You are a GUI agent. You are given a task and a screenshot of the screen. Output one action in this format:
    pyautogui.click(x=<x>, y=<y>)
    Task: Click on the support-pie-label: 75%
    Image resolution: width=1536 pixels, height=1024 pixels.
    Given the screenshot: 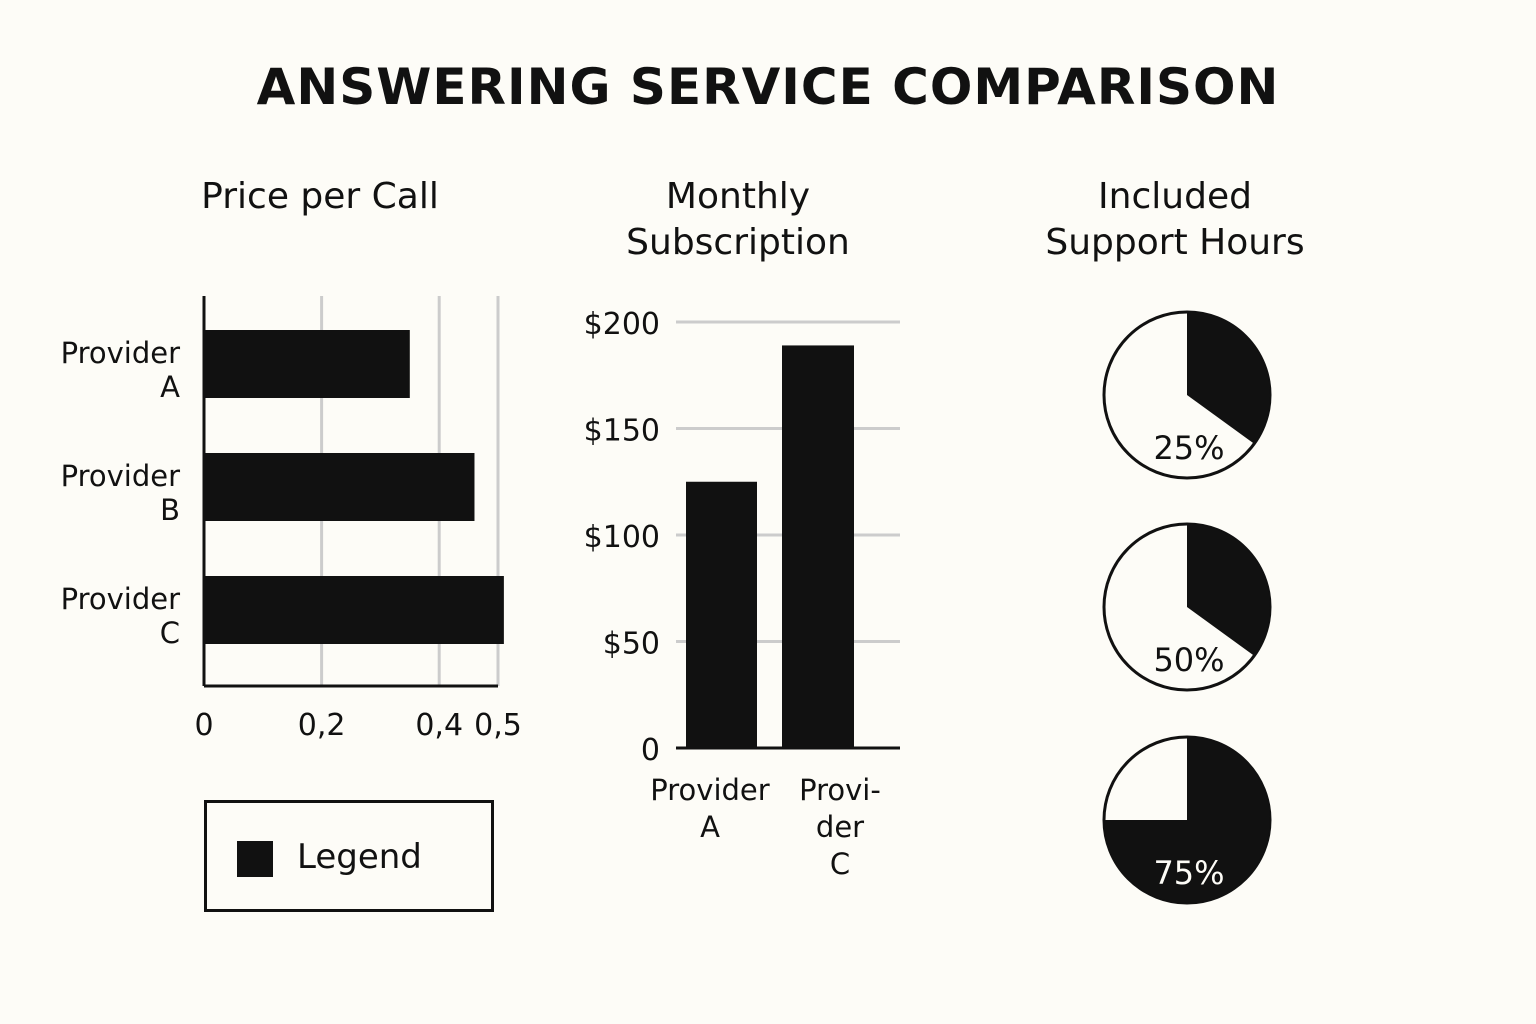 What is the action you would take?
    pyautogui.click(x=1188, y=873)
    